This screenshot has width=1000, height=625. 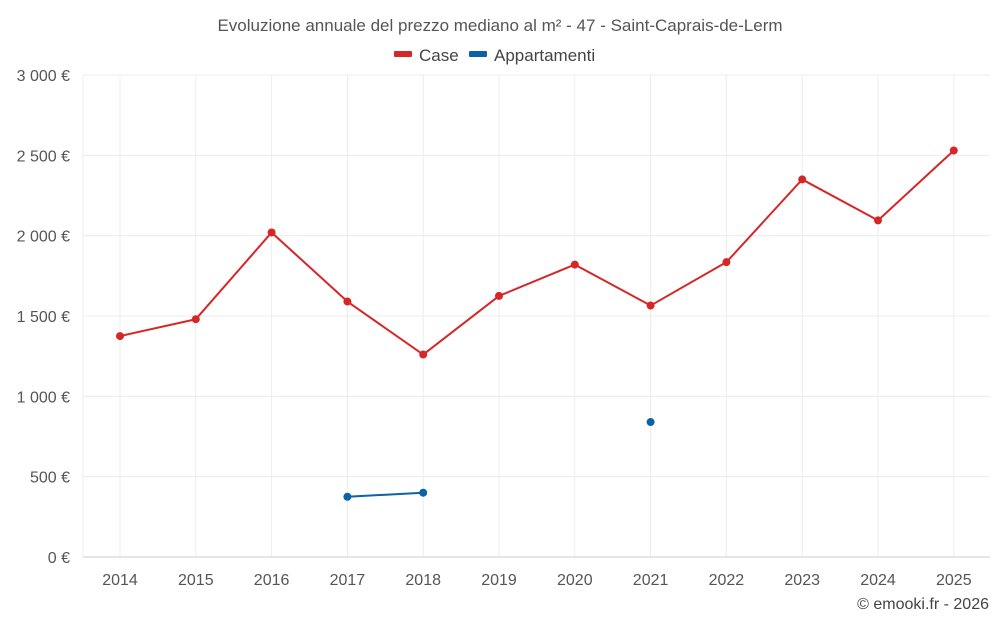 What do you see at coordinates (923, 604) in the screenshot?
I see `credit: © emooki.fr - 2026` at bounding box center [923, 604].